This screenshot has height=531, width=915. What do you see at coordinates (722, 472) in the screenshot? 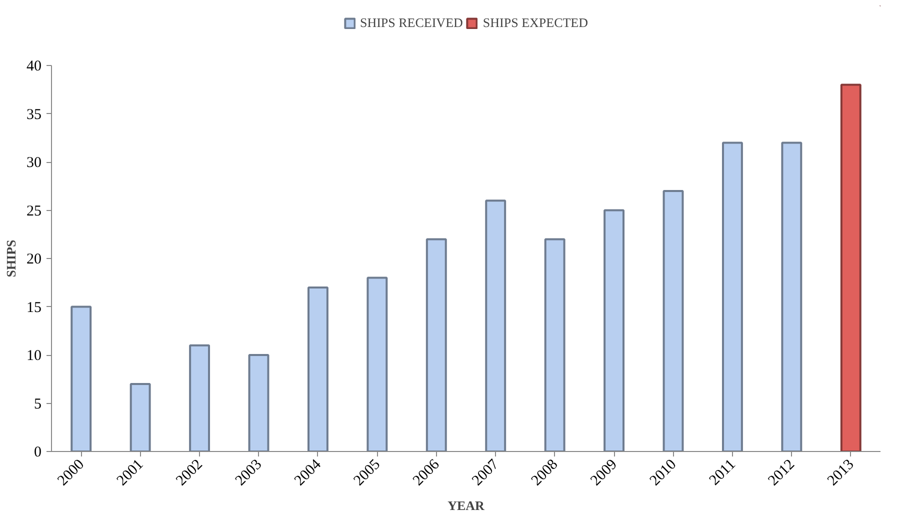
I see `x-tick-label: 2011` at bounding box center [722, 472].